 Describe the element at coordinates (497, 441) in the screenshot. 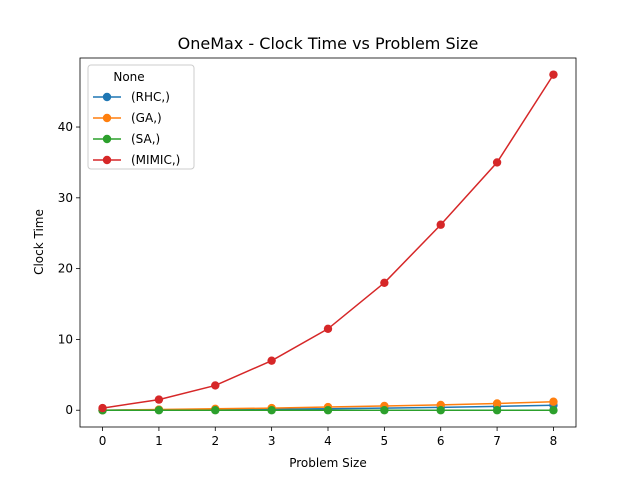

I see `x-tick-label: 7` at that location.